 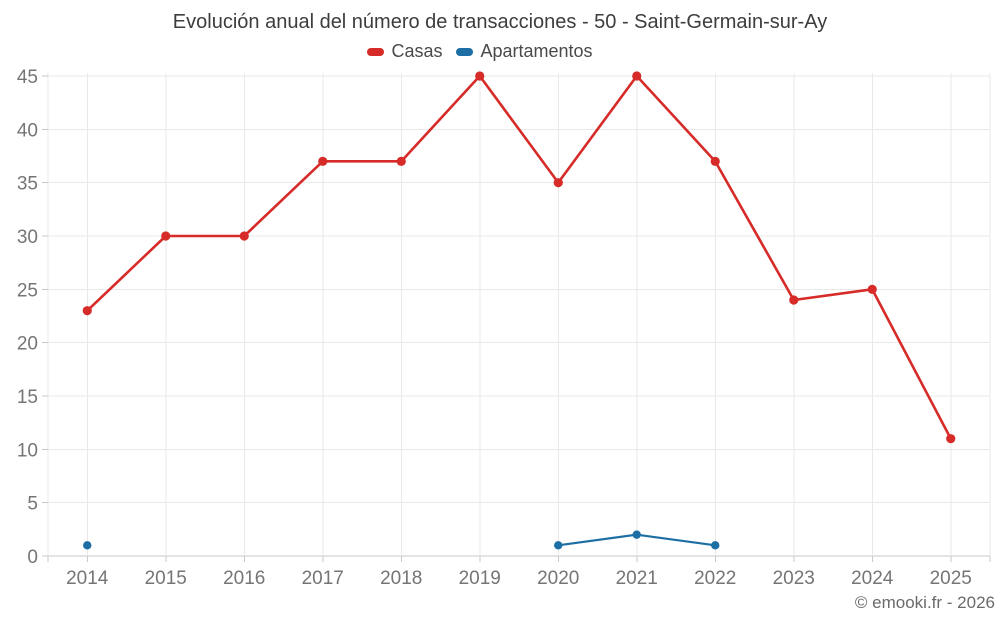 What do you see at coordinates (715, 161) in the screenshot?
I see `data-point-casas-2022` at bounding box center [715, 161].